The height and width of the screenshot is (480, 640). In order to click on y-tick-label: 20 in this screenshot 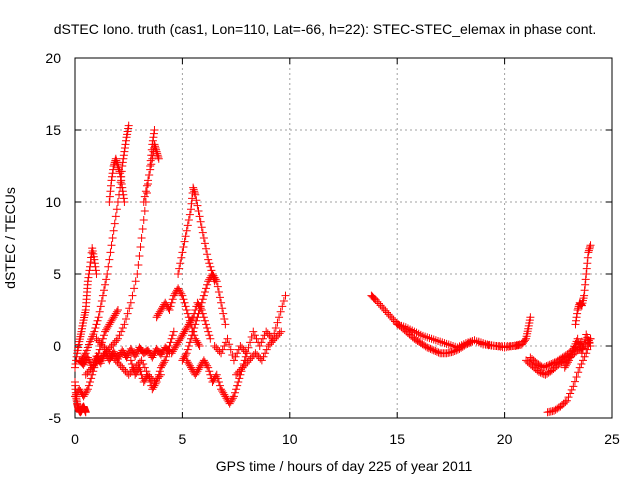, I will do `click(53, 58)`.